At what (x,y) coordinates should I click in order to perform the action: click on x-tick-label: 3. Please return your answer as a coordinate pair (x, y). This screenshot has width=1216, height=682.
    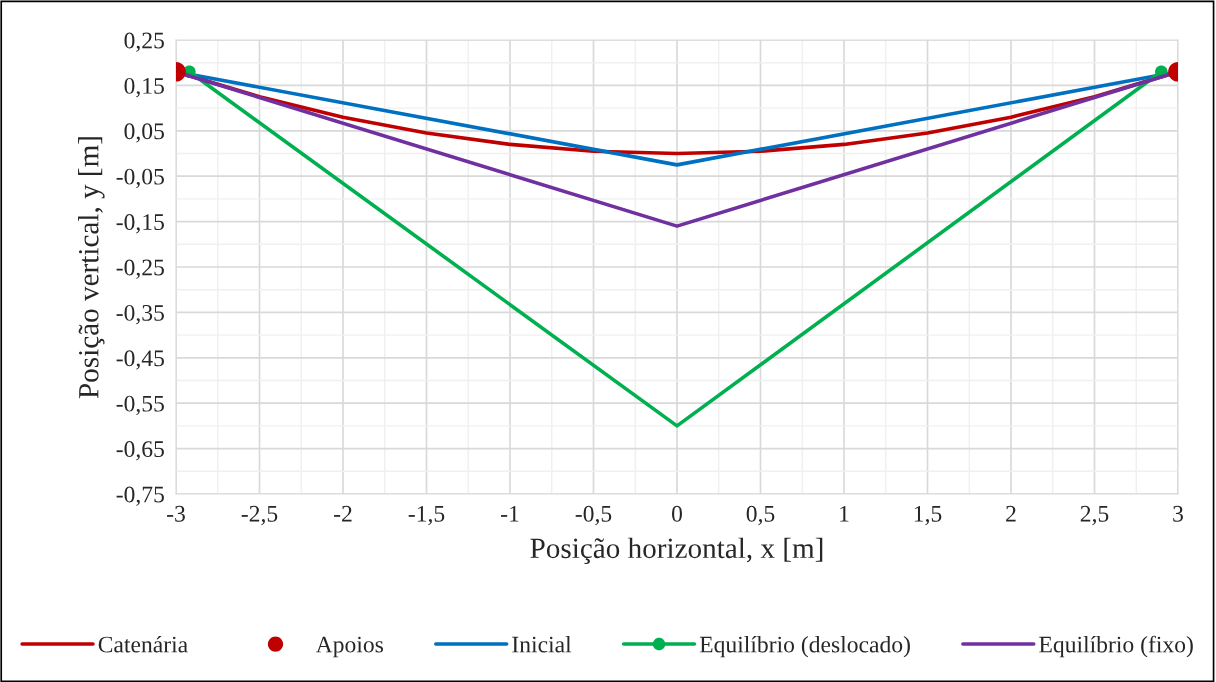
    Looking at the image, I should click on (1178, 513).